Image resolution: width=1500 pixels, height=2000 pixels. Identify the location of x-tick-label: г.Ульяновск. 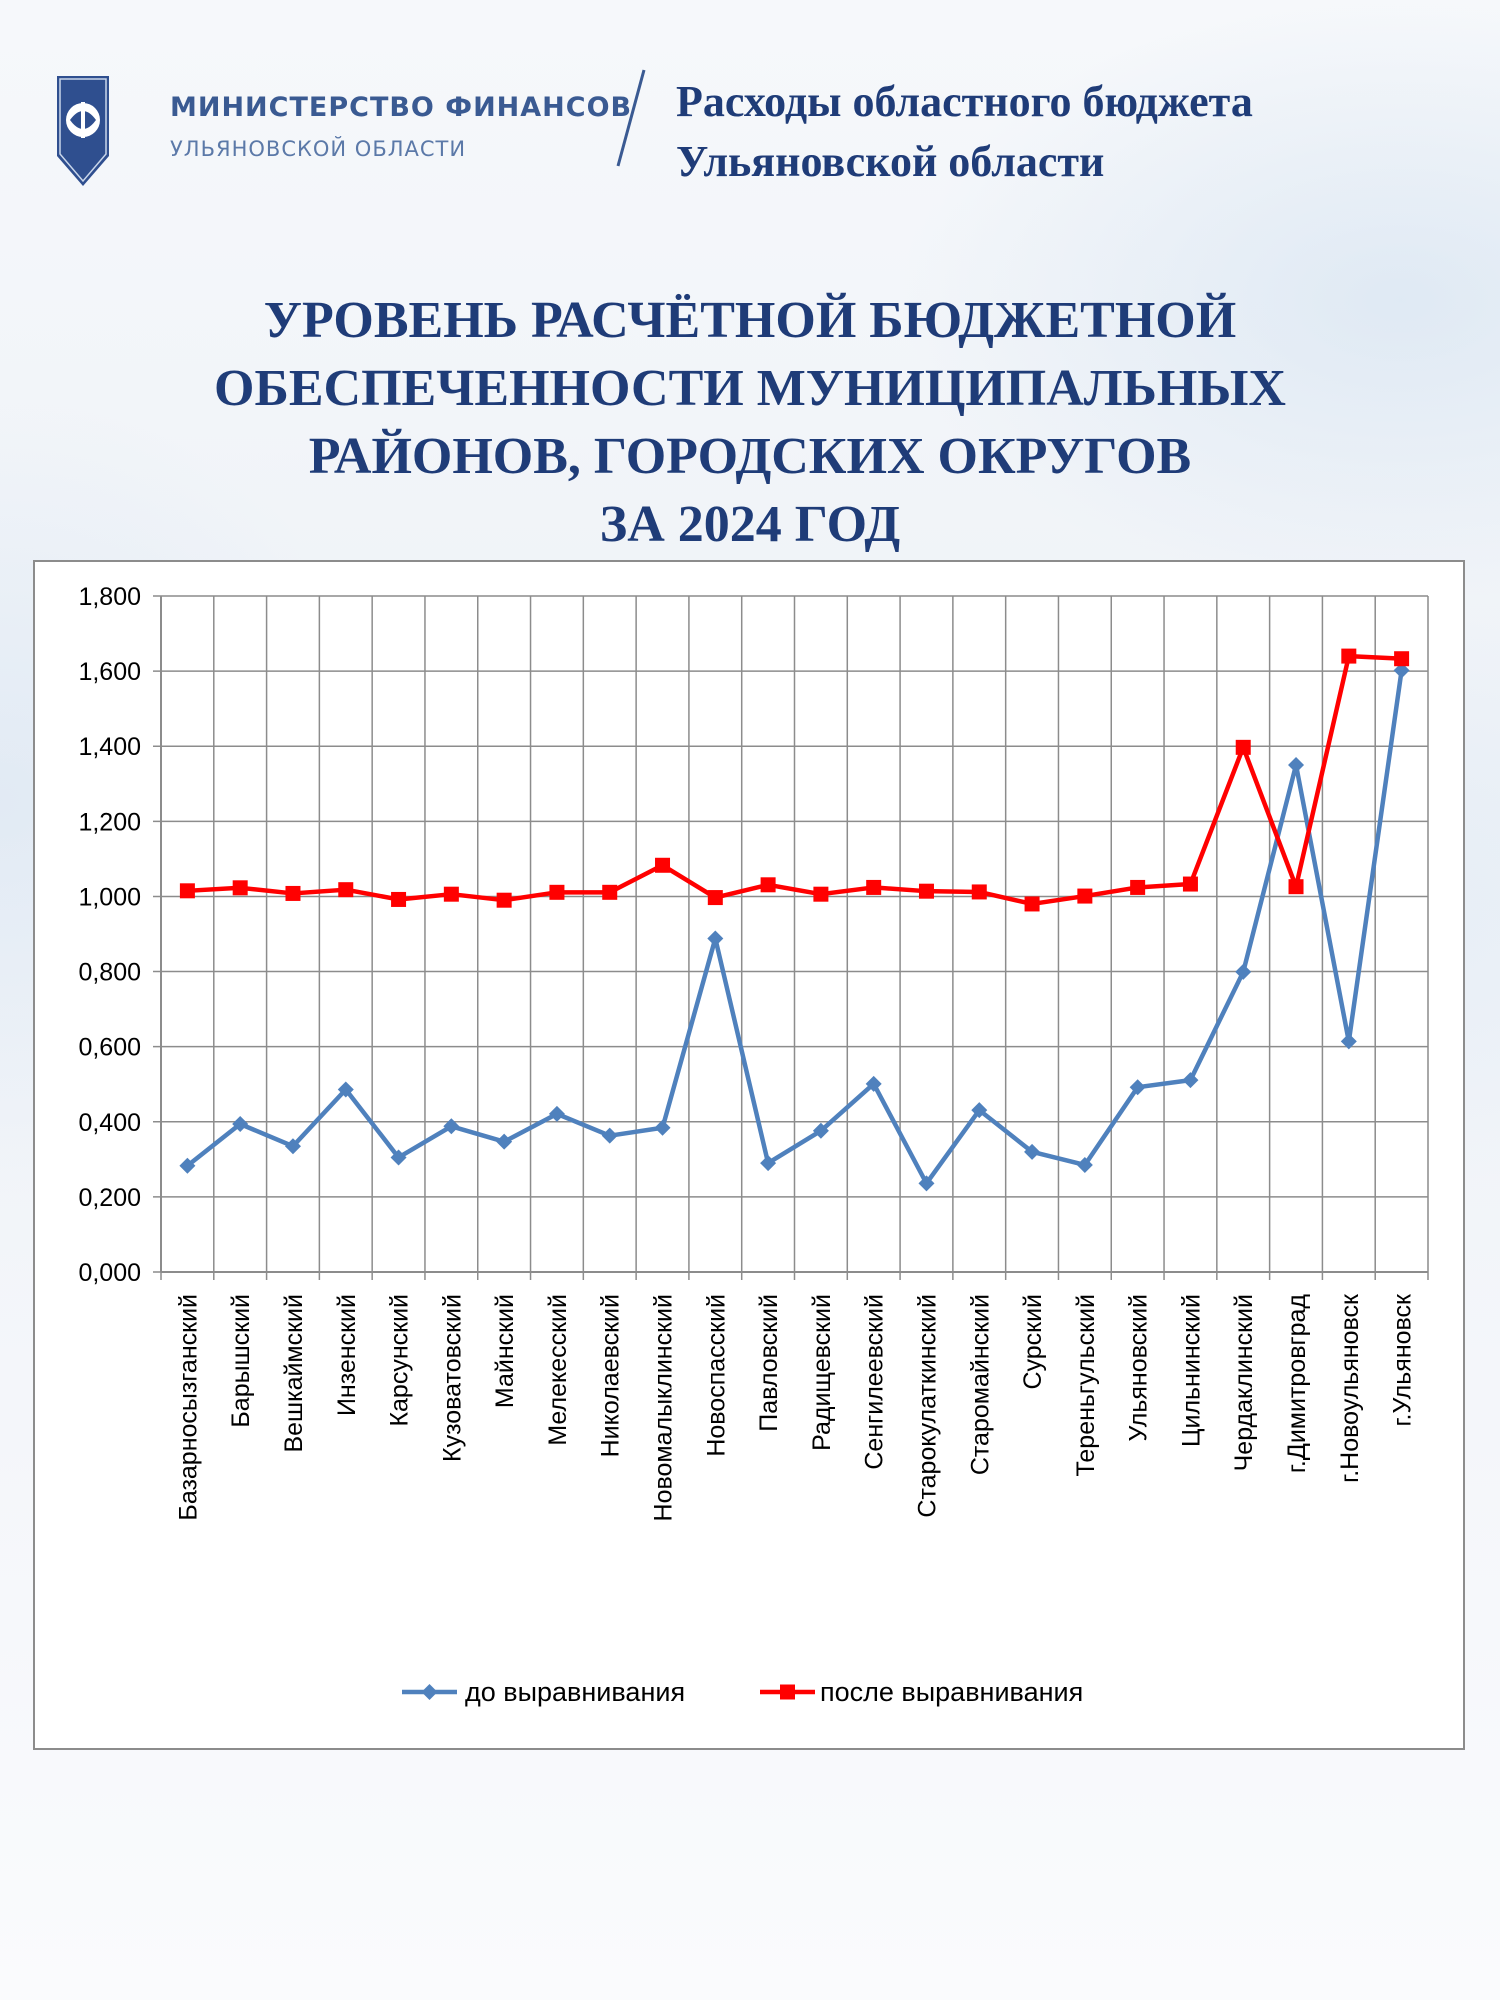
(1403, 1360).